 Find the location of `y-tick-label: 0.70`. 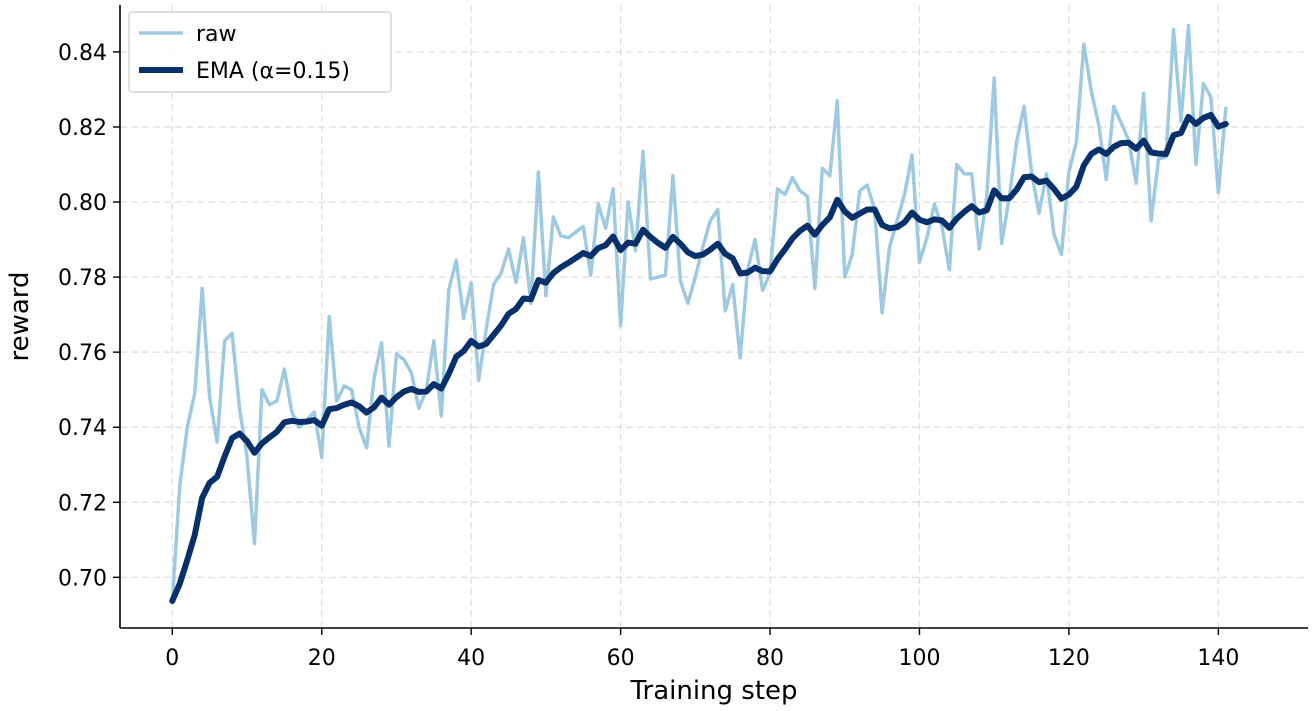

y-tick-label: 0.70 is located at coordinates (82, 578).